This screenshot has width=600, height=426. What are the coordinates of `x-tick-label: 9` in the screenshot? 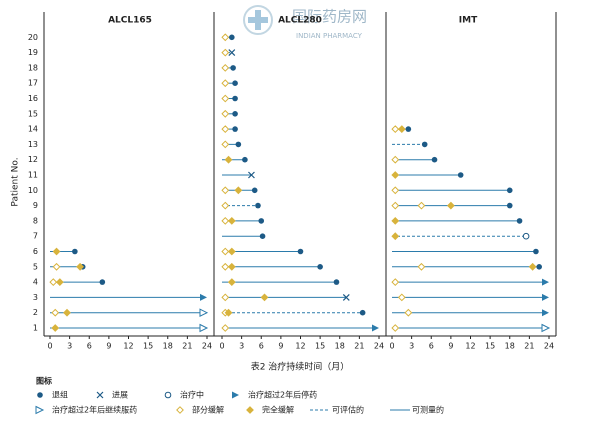 It's located at (450, 346).